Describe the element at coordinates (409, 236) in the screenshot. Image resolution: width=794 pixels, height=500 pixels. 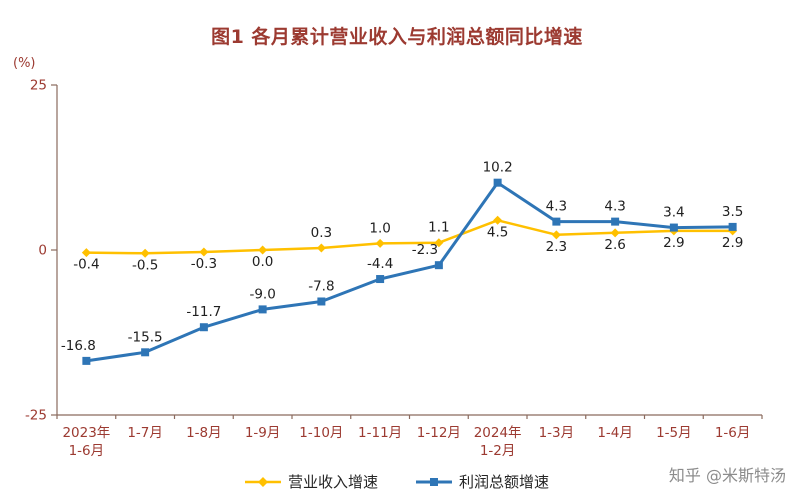
I see `series-revenue-growth` at that location.